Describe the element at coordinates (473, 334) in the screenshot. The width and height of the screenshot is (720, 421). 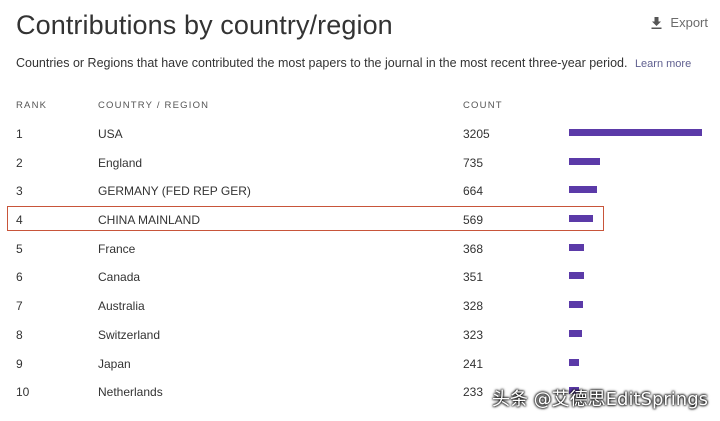
I see `count-cell: 323` at that location.